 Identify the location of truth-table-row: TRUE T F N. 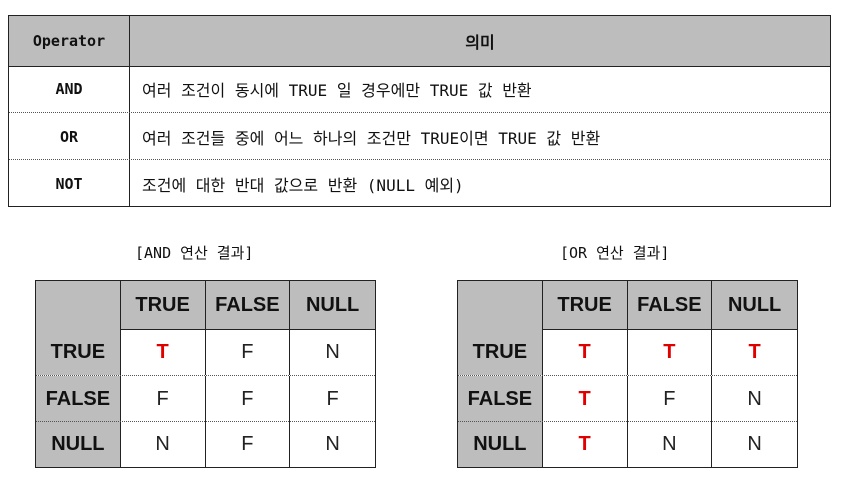
(205, 352).